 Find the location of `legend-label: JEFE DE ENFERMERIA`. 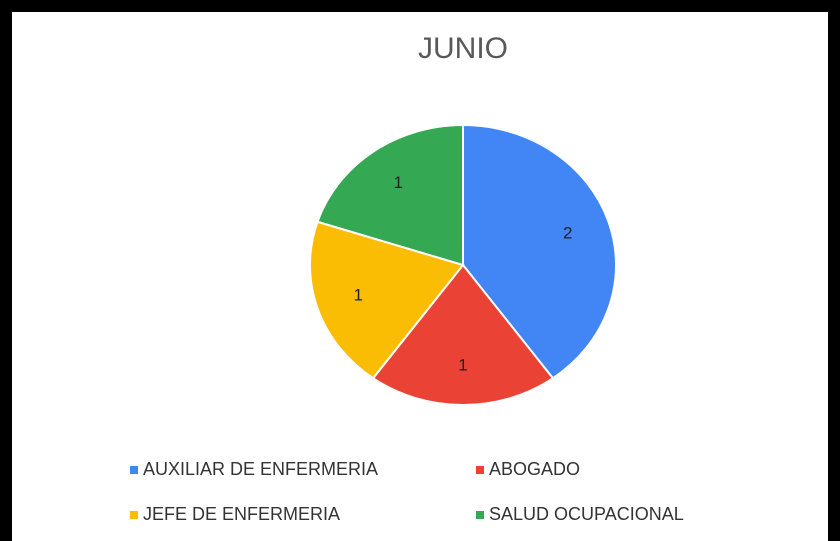

legend-label: JEFE DE ENFERMERIA is located at coordinates (241, 514).